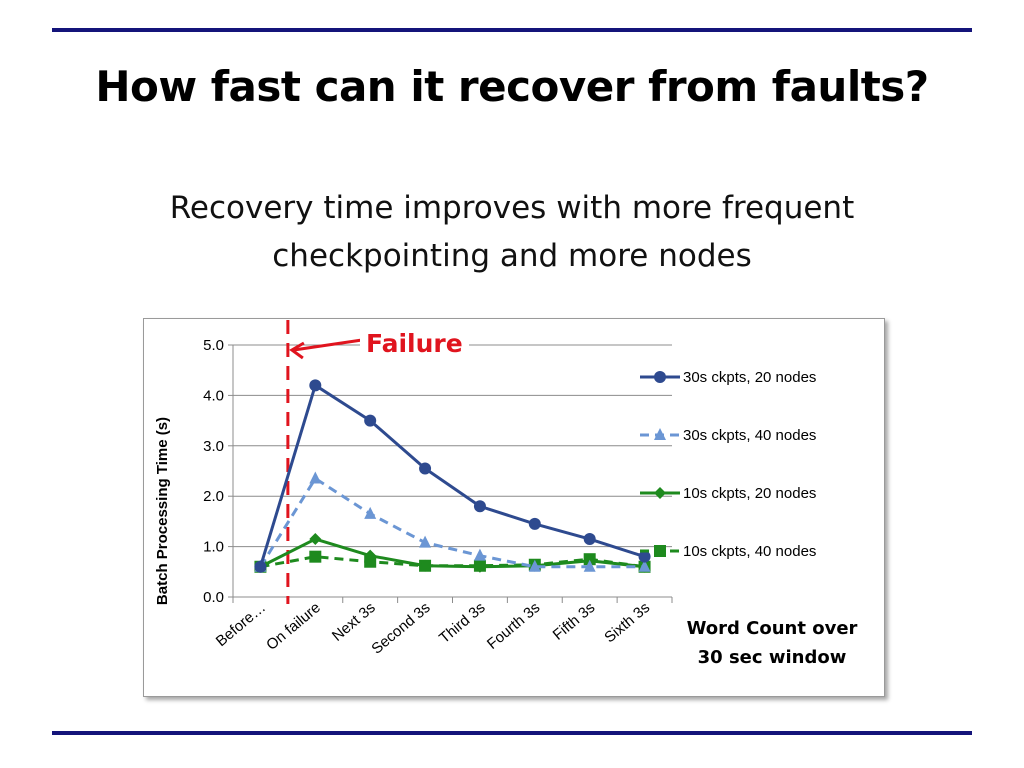 Image resolution: width=1024 pixels, height=768 pixels. What do you see at coordinates (328, 345) in the screenshot?
I see `failure-arrow-shaft` at bounding box center [328, 345].